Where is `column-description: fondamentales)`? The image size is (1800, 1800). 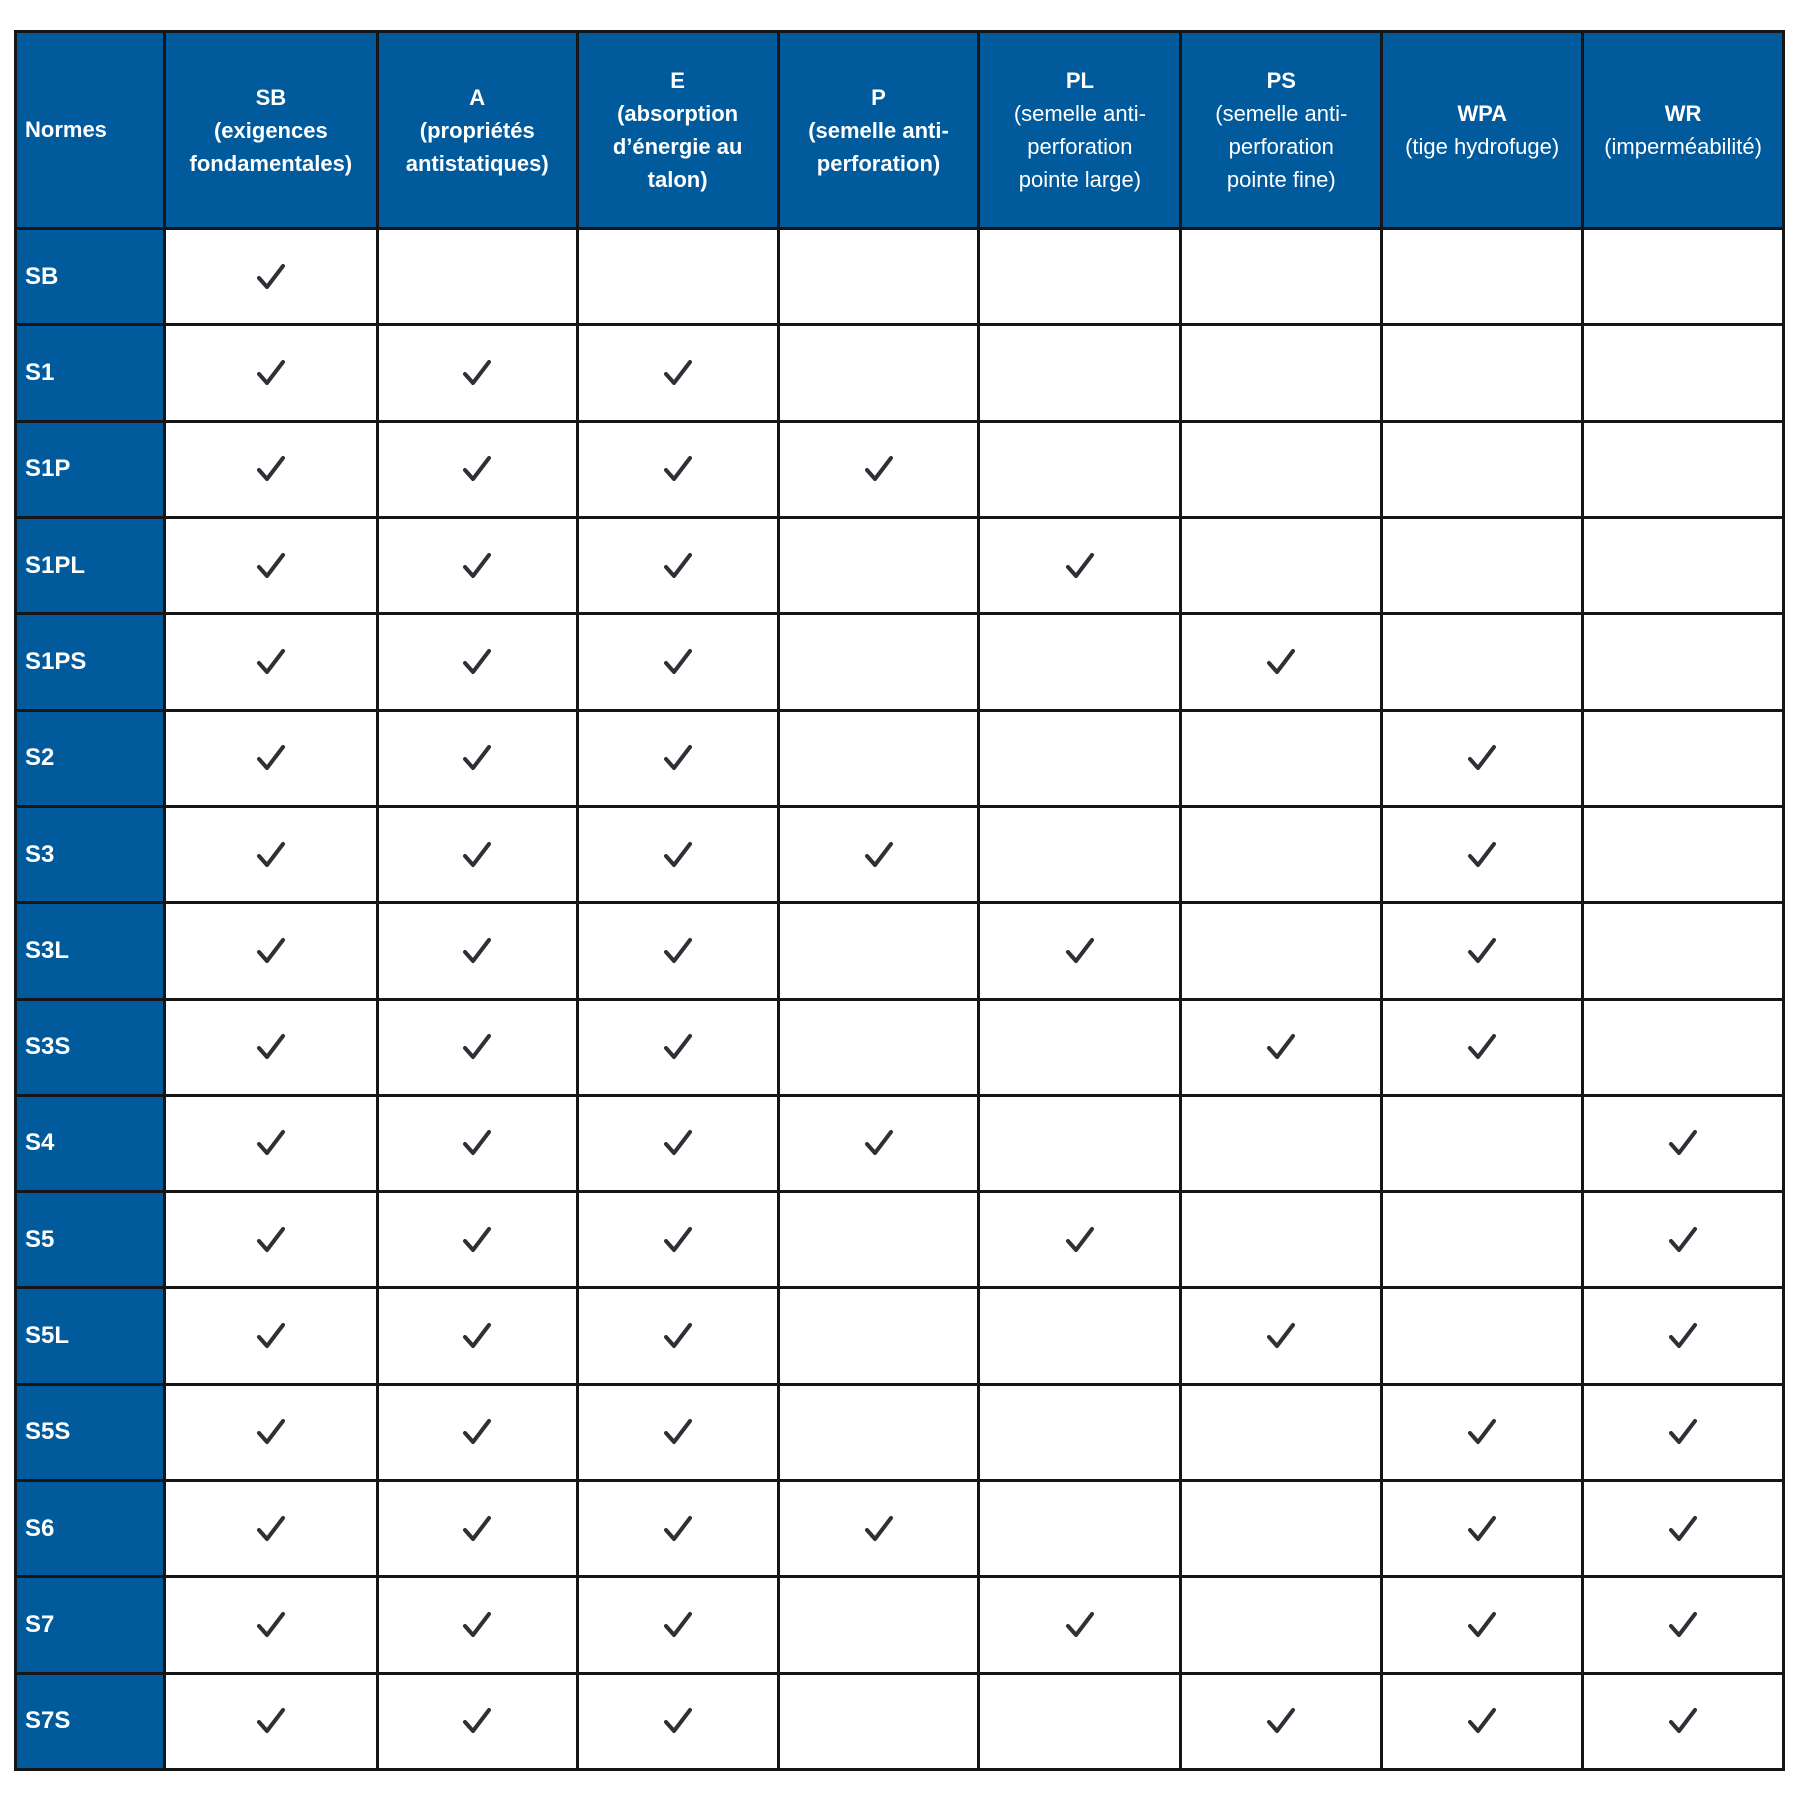 column-description: fondamentales) is located at coordinates (271, 163).